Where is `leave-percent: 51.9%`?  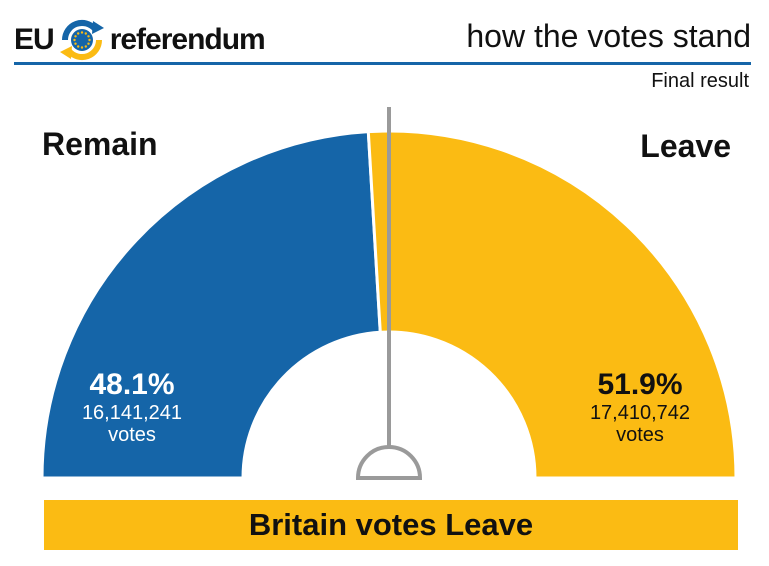
leave-percent: 51.9% is located at coordinates (640, 384).